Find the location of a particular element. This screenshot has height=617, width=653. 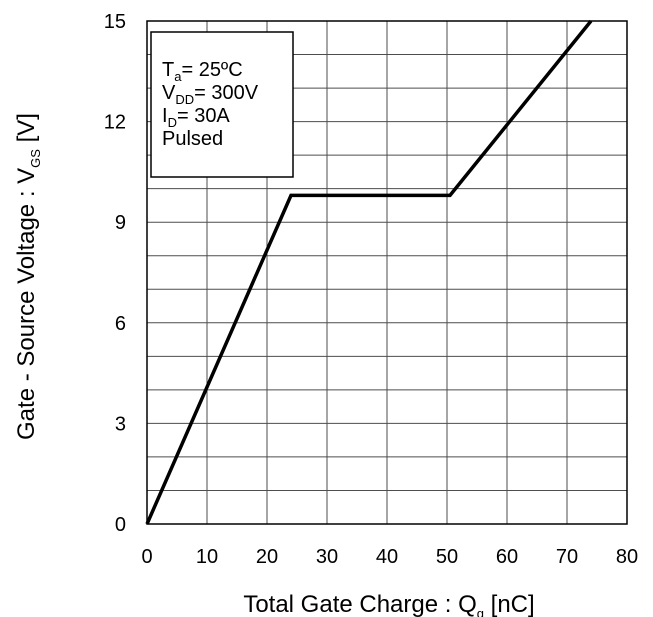

x-tick-label: 70 is located at coordinates (567, 557).